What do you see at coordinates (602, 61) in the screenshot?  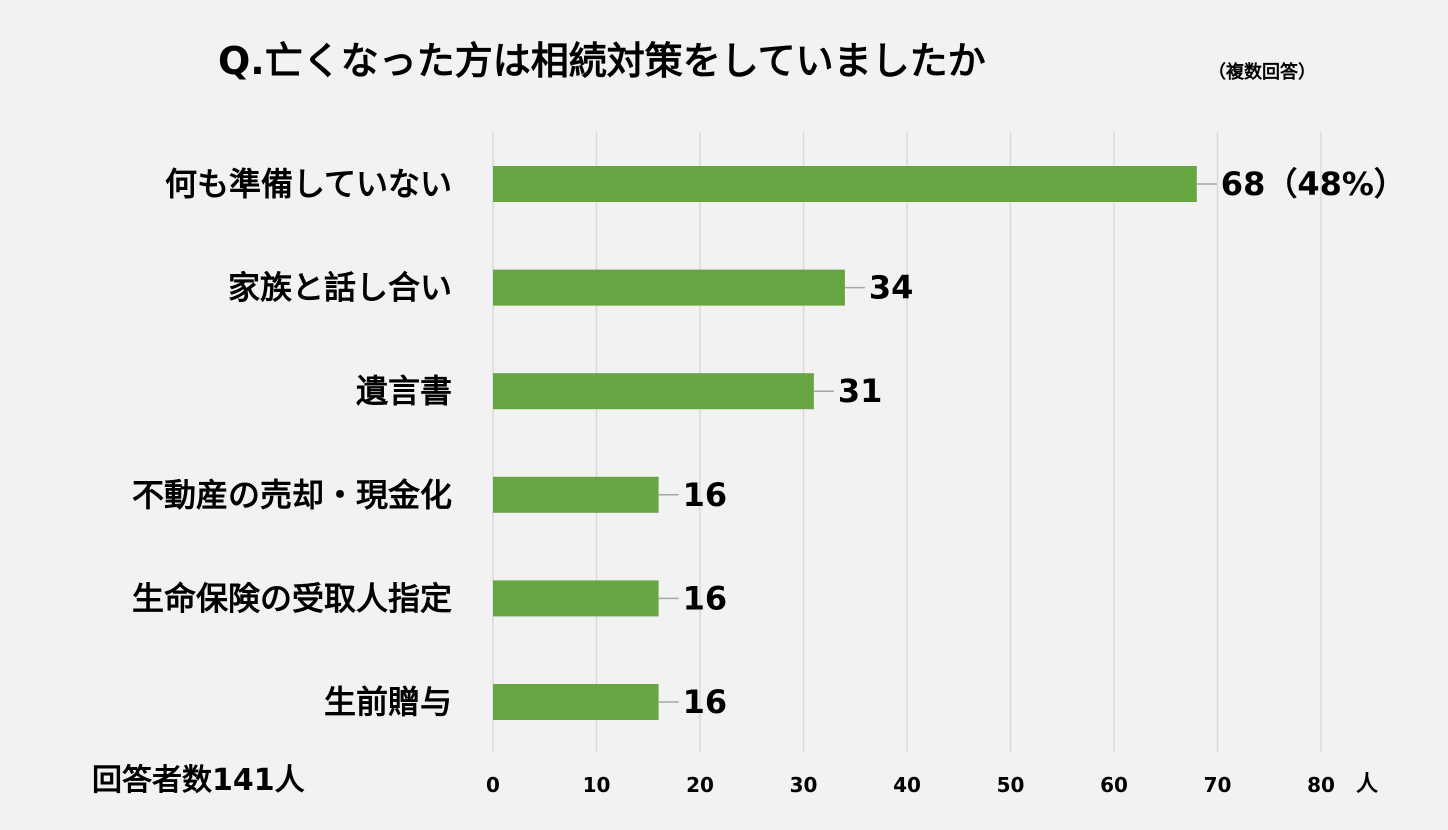 I see `chart-title: Q.亡くなった方は相続対策をしていましたか` at bounding box center [602, 61].